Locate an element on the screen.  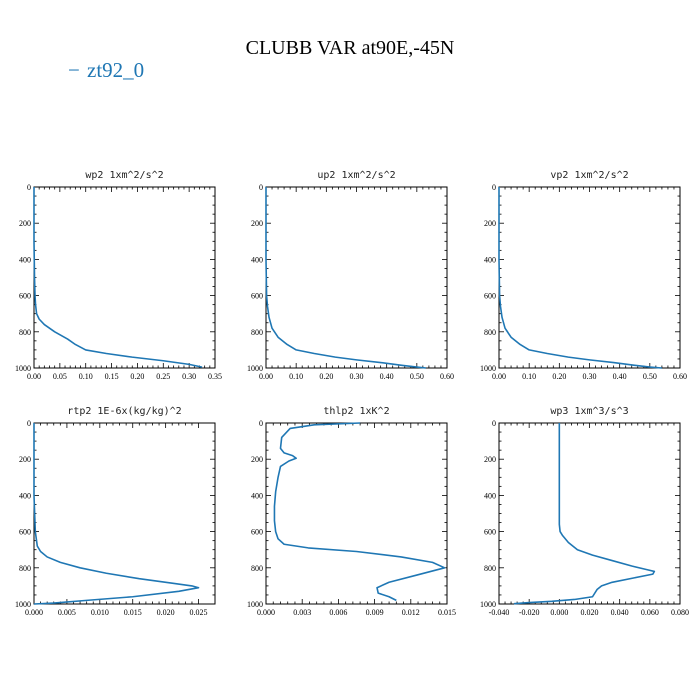
subplot-title: vp2 1xm^2/s^2 is located at coordinates (589, 175).